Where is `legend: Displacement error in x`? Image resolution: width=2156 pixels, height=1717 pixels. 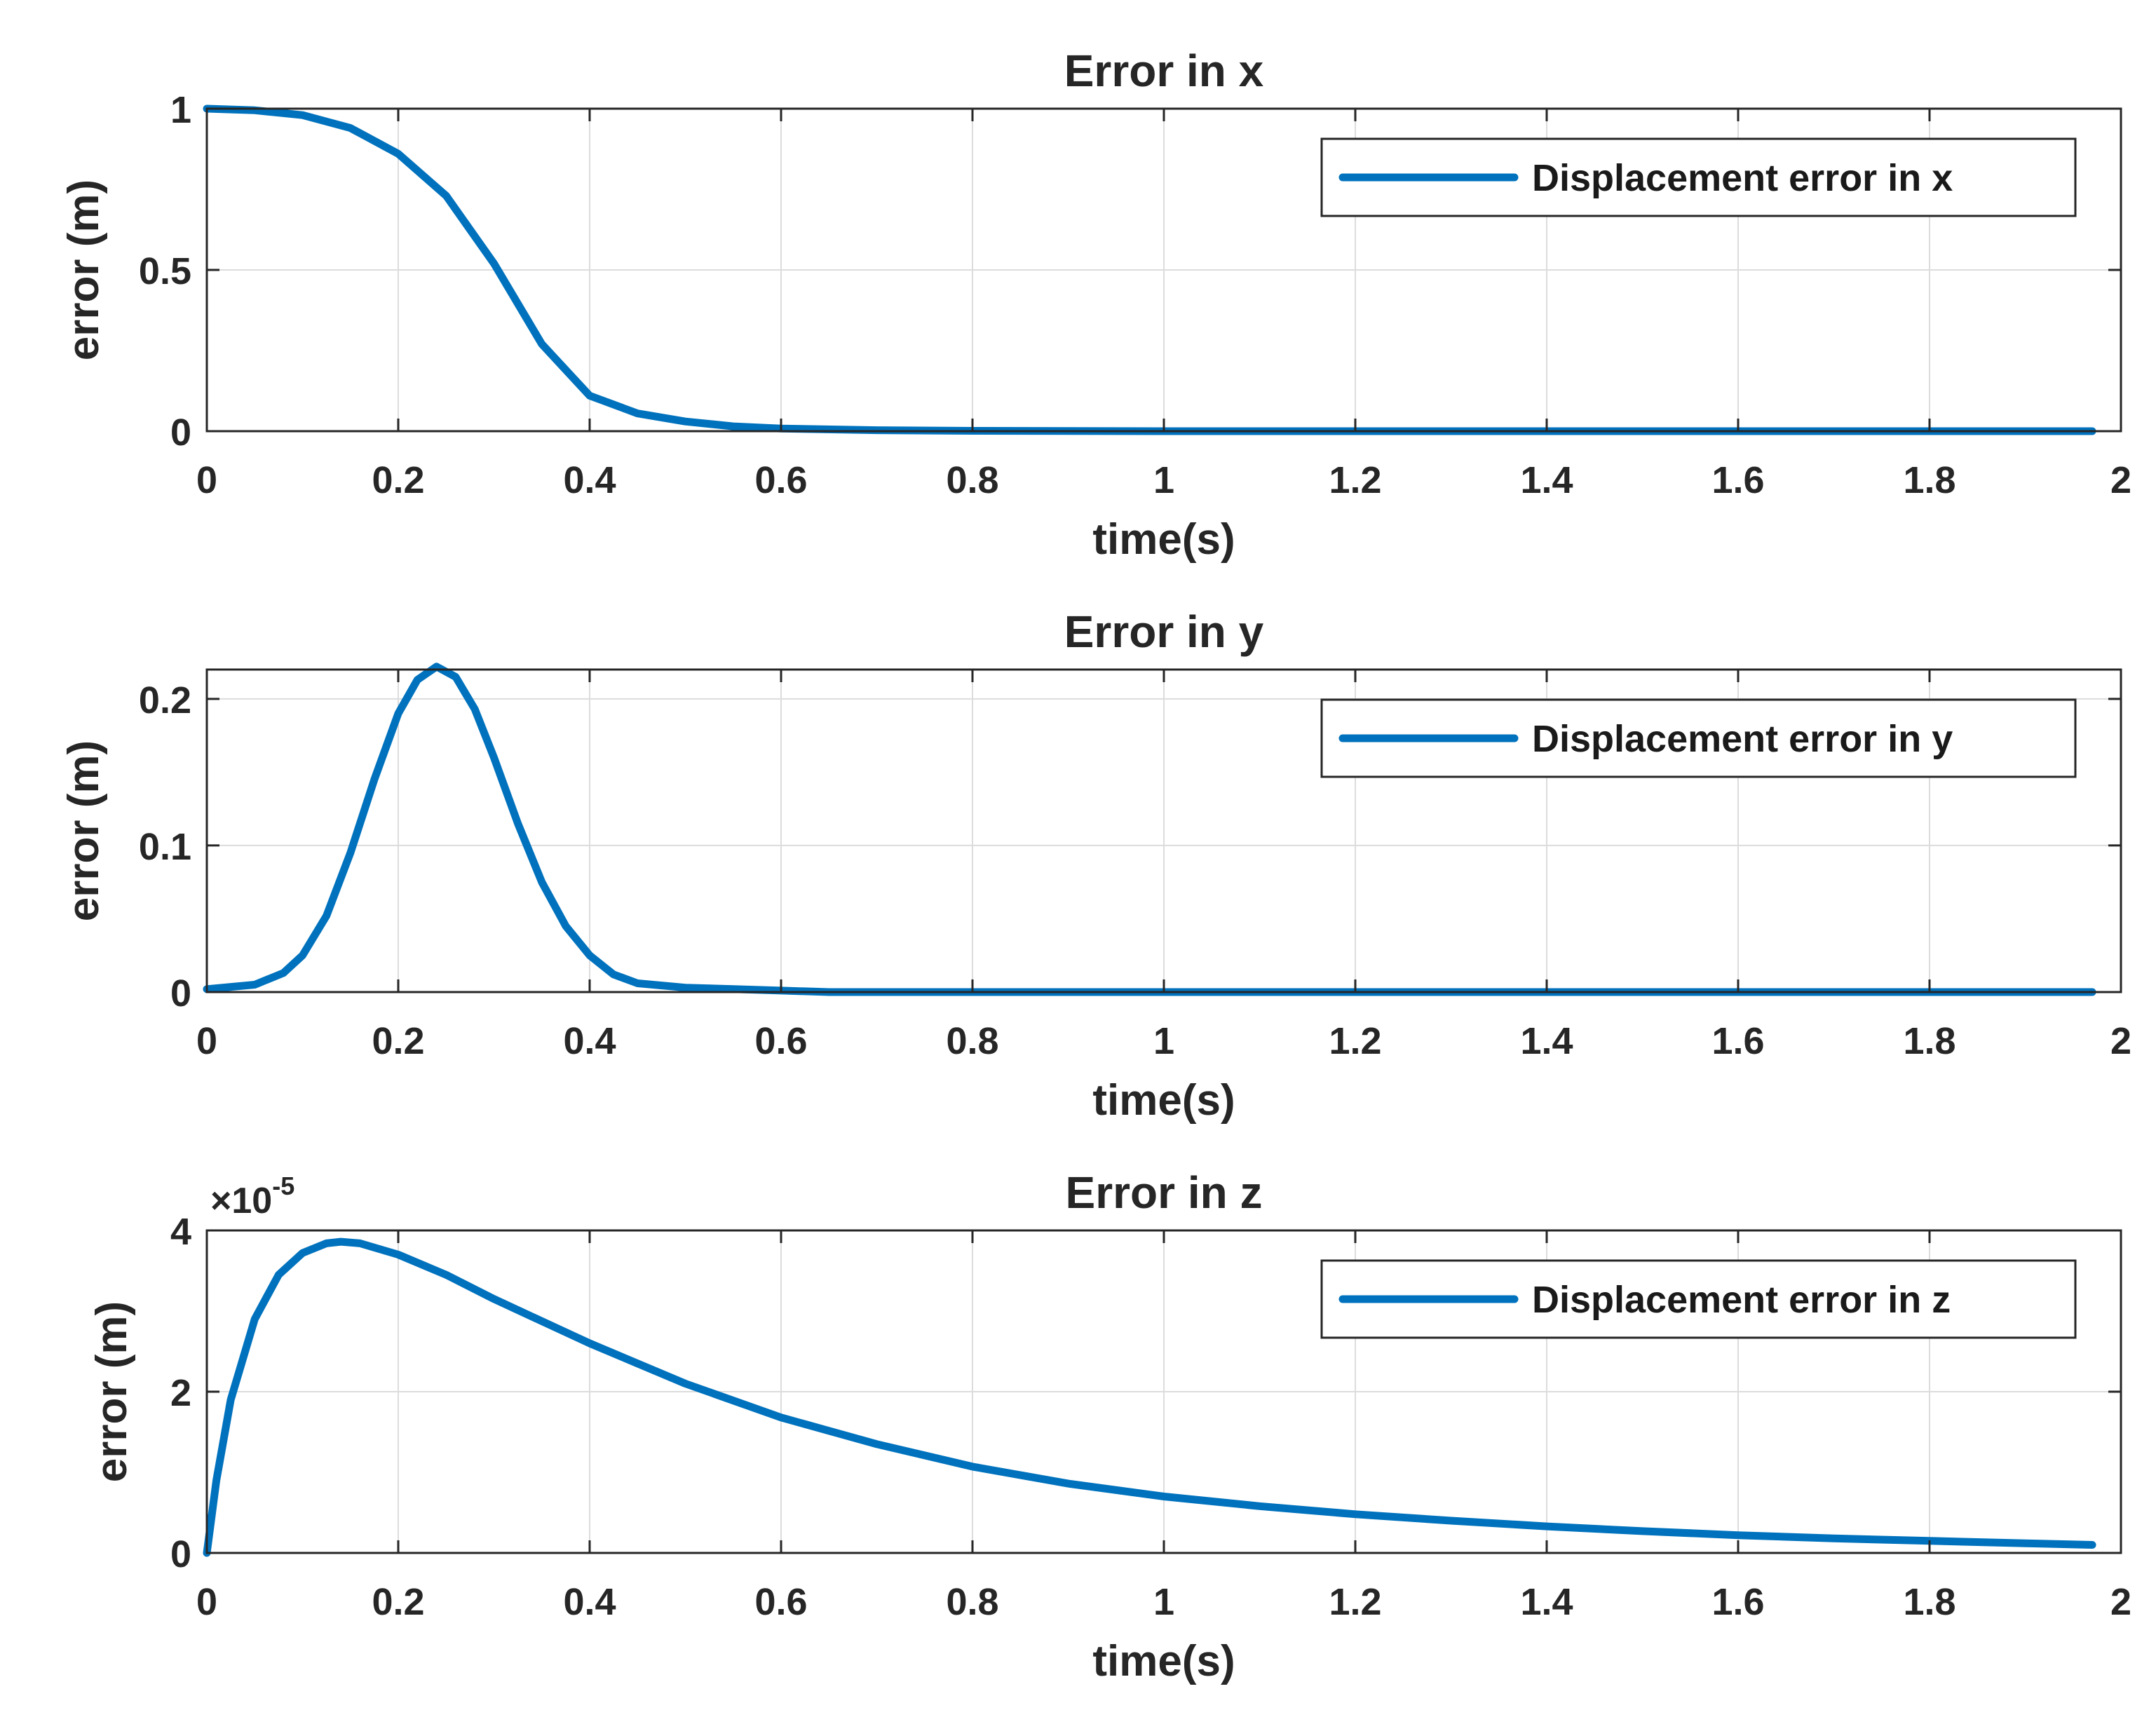
legend: Displacement error in x is located at coordinates (1699, 177).